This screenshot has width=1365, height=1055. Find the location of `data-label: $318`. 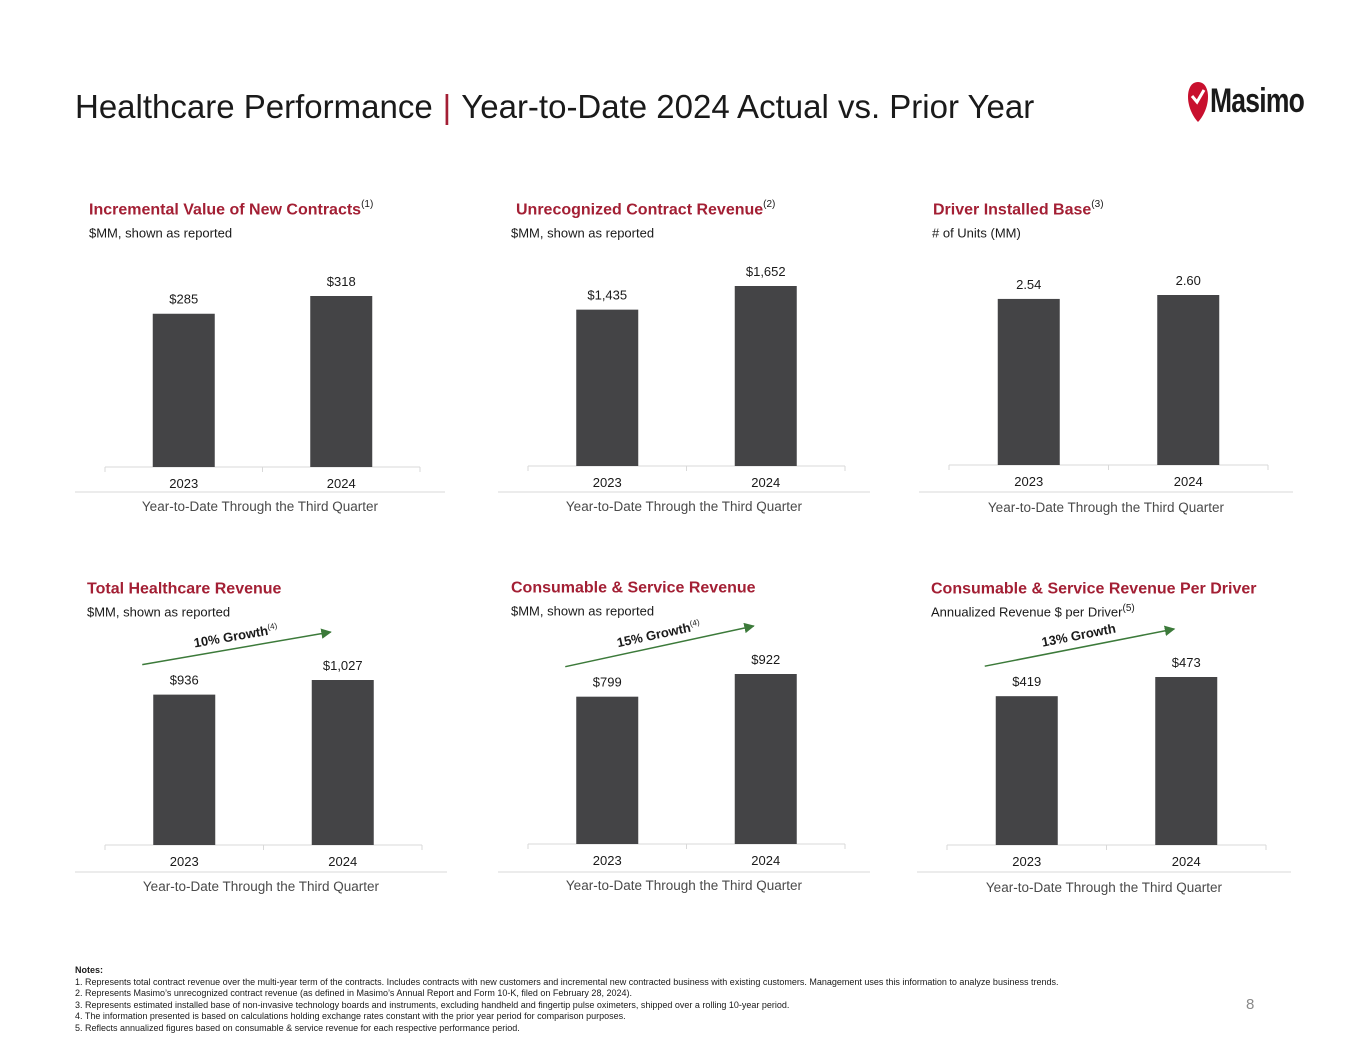

data-label: $318 is located at coordinates (341, 281).